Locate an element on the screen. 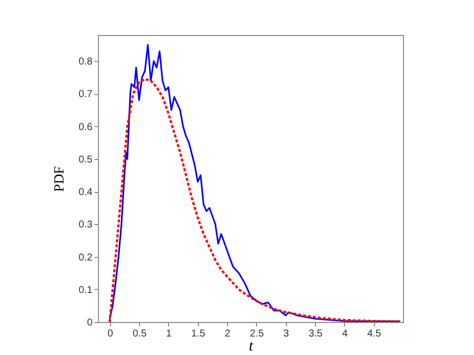 Image resolution: width=474 pixels, height=355 pixels. y-tick-label: 0.1 is located at coordinates (85, 290).